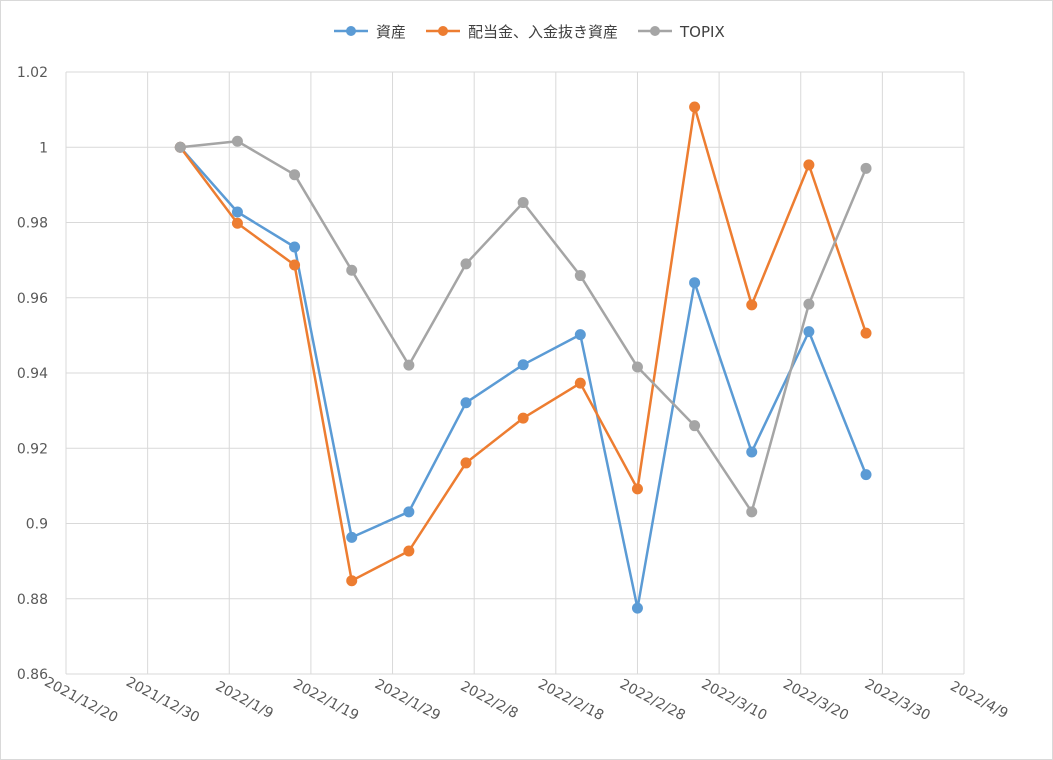  Describe the element at coordinates (244, 700) in the screenshot. I see `x-tick-label: 2022/1/9` at that location.